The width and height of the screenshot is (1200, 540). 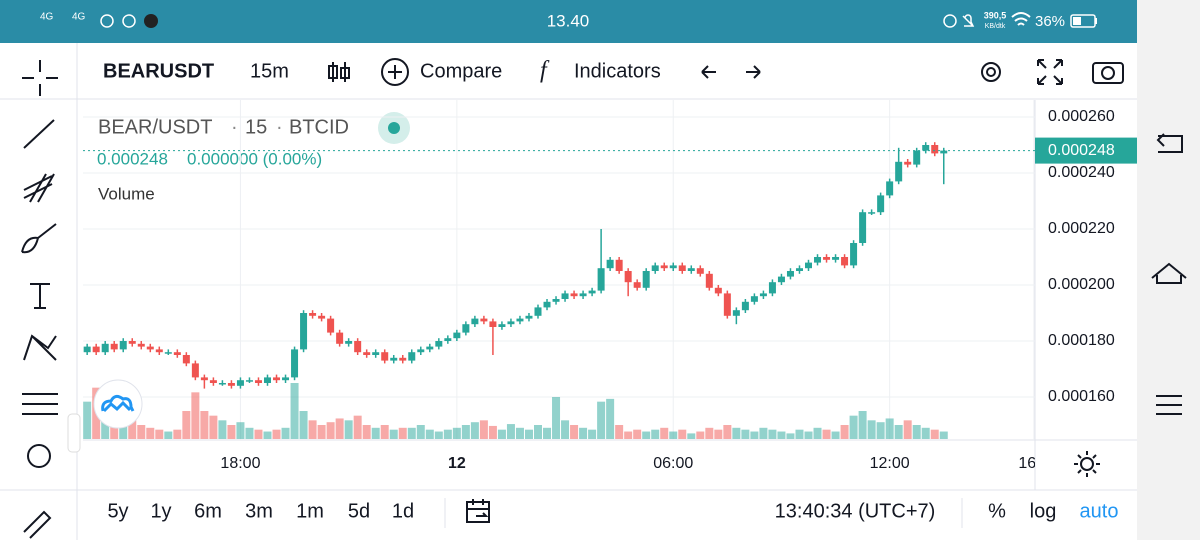 What do you see at coordinates (1108, 73) in the screenshot?
I see `snapshot-button` at bounding box center [1108, 73].